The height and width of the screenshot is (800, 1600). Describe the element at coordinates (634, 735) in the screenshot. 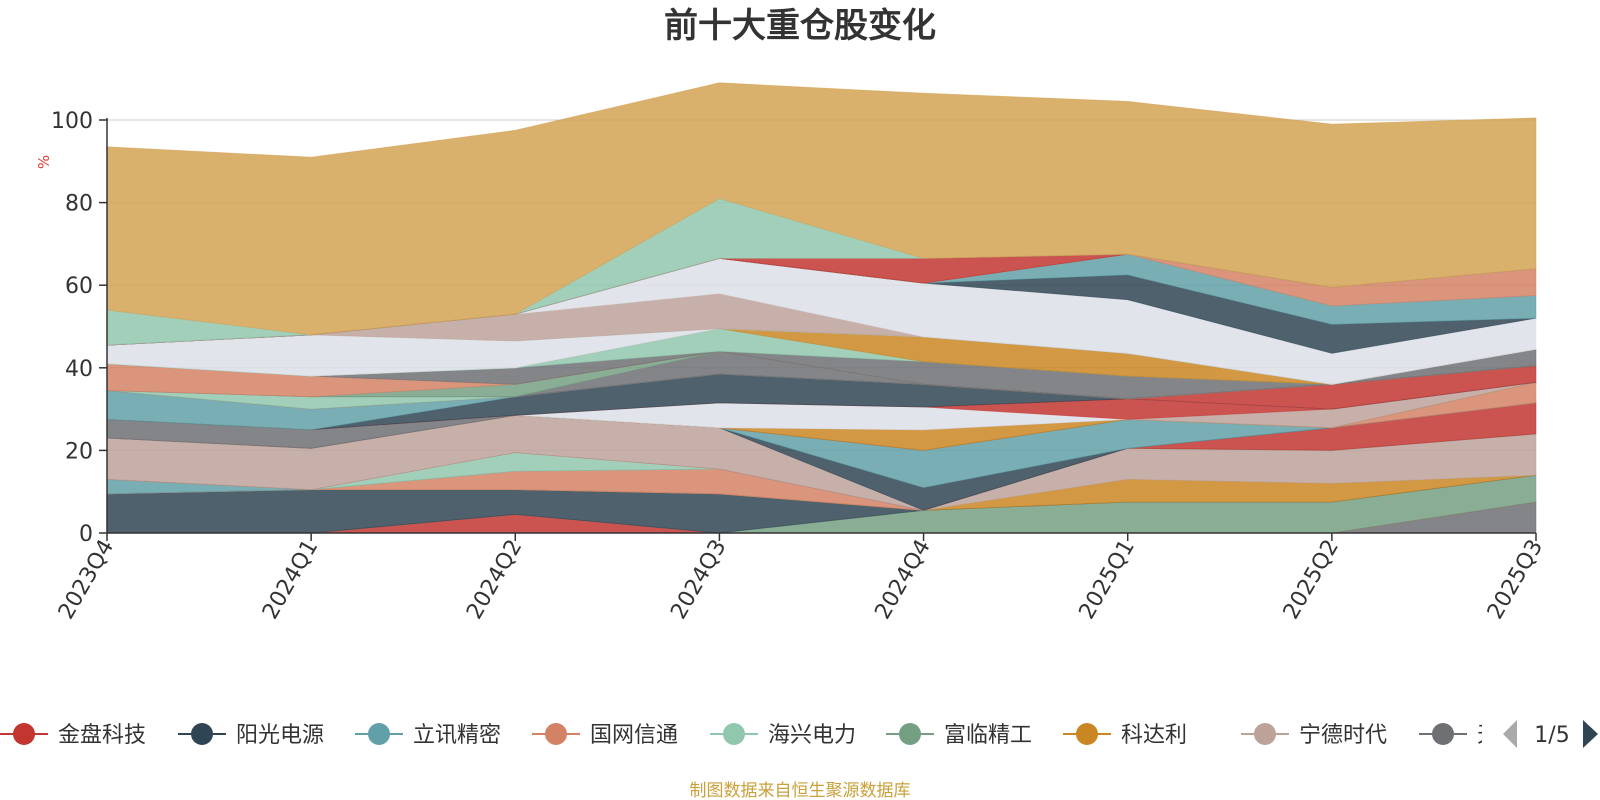

I see `legend-label: 国网信通` at that location.